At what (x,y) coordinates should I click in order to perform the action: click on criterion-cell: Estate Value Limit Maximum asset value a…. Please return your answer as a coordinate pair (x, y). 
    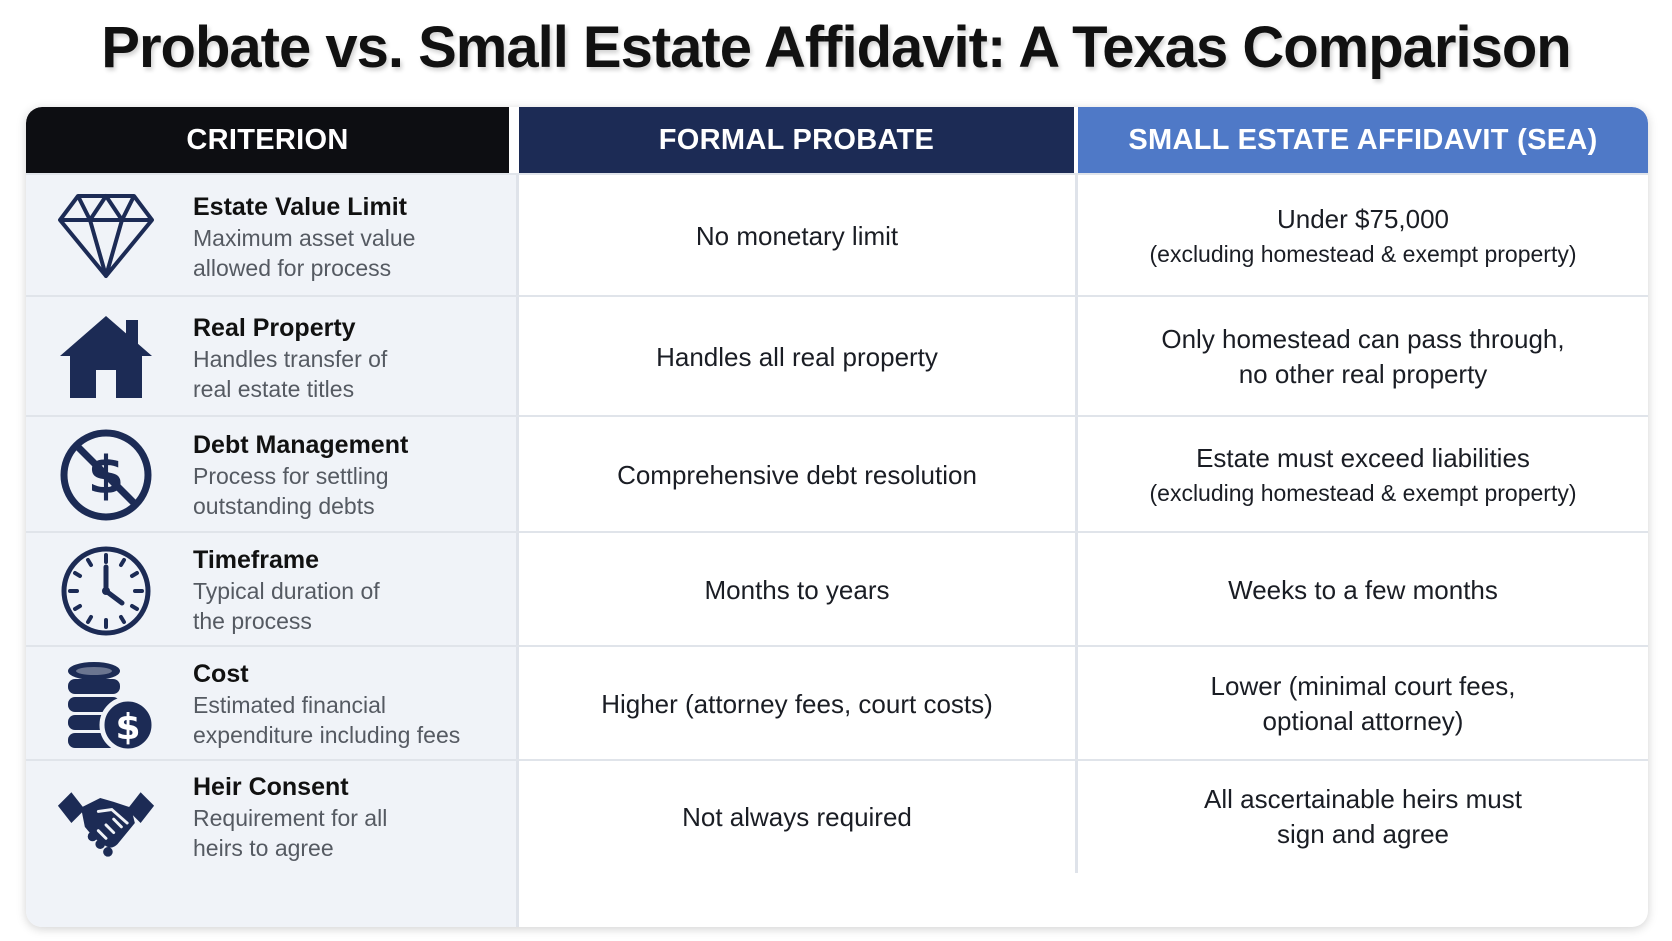
    Looking at the image, I should click on (272, 236).